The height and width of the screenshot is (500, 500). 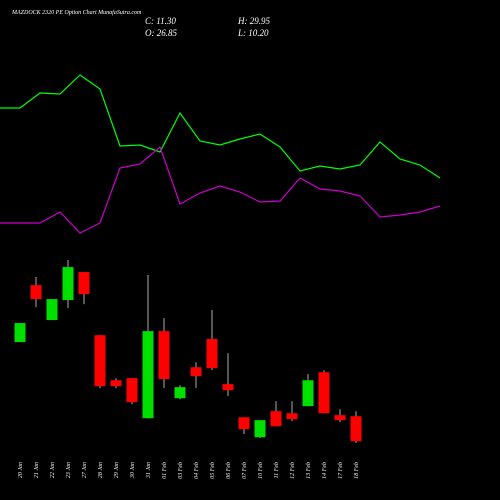 What do you see at coordinates (245, 470) in the screenshot?
I see `x-tick-label: 07 Feb` at bounding box center [245, 470].